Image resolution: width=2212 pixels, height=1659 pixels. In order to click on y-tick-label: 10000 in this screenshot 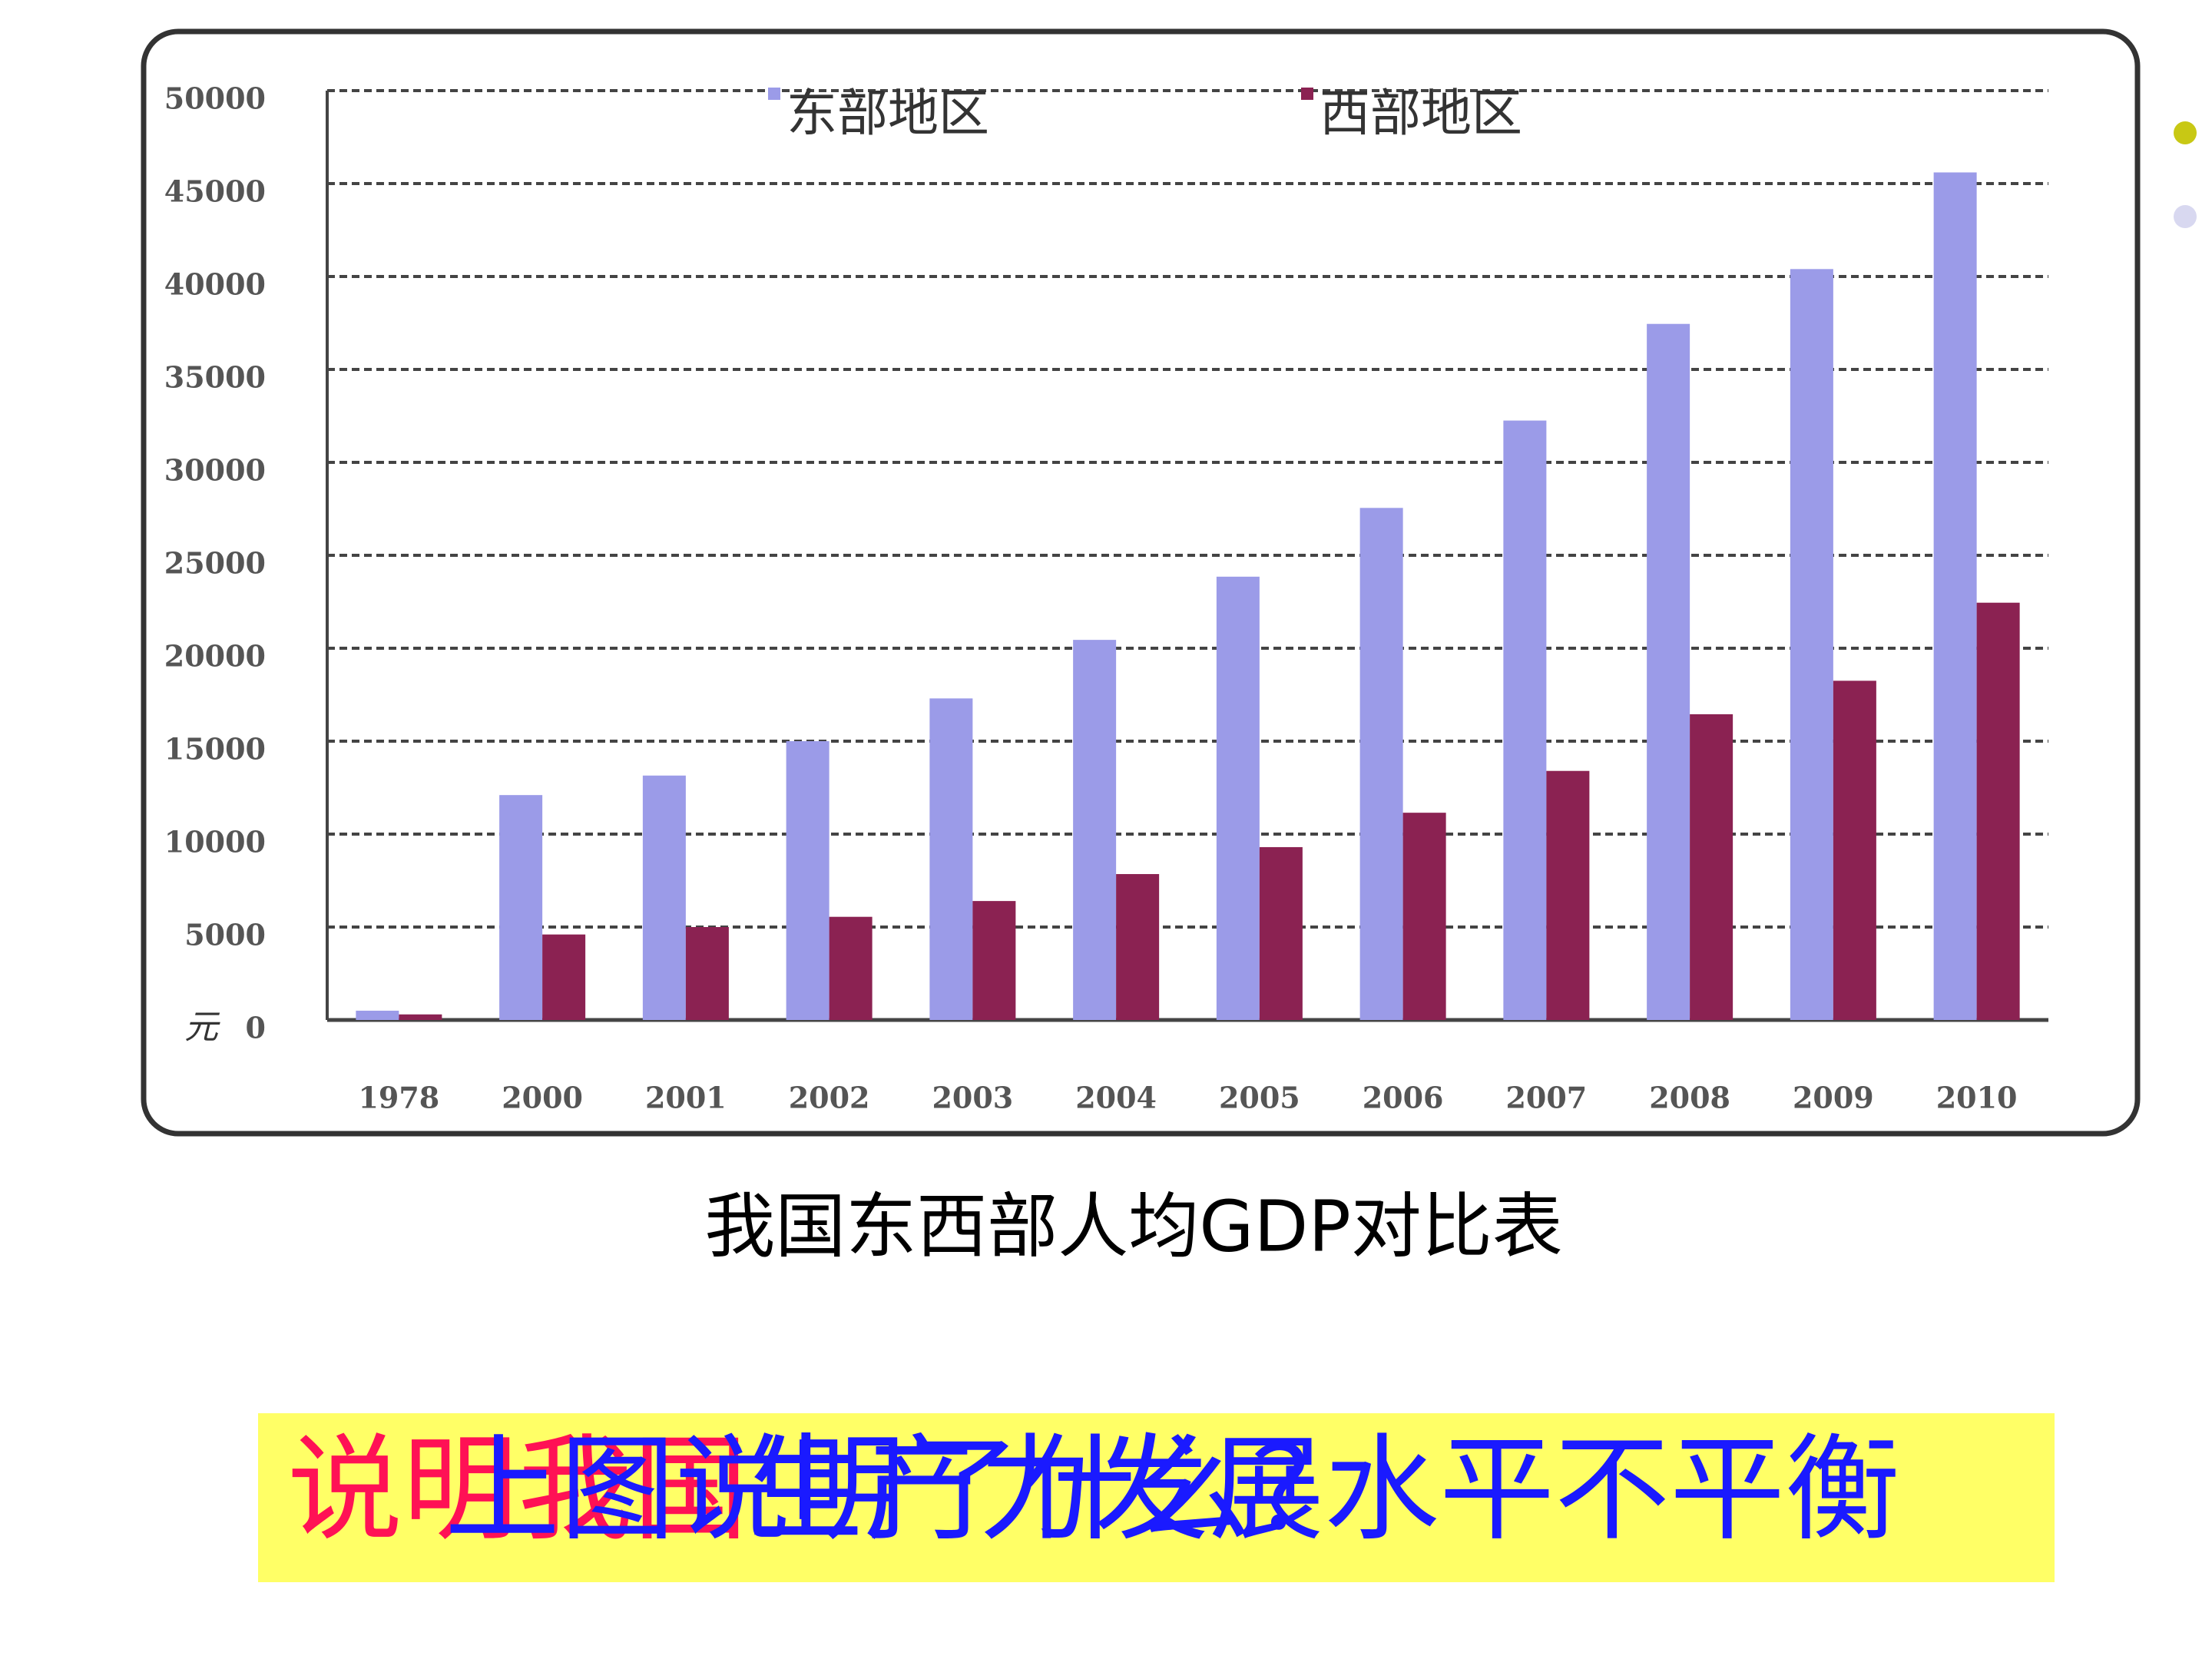, I will do `click(215, 842)`.